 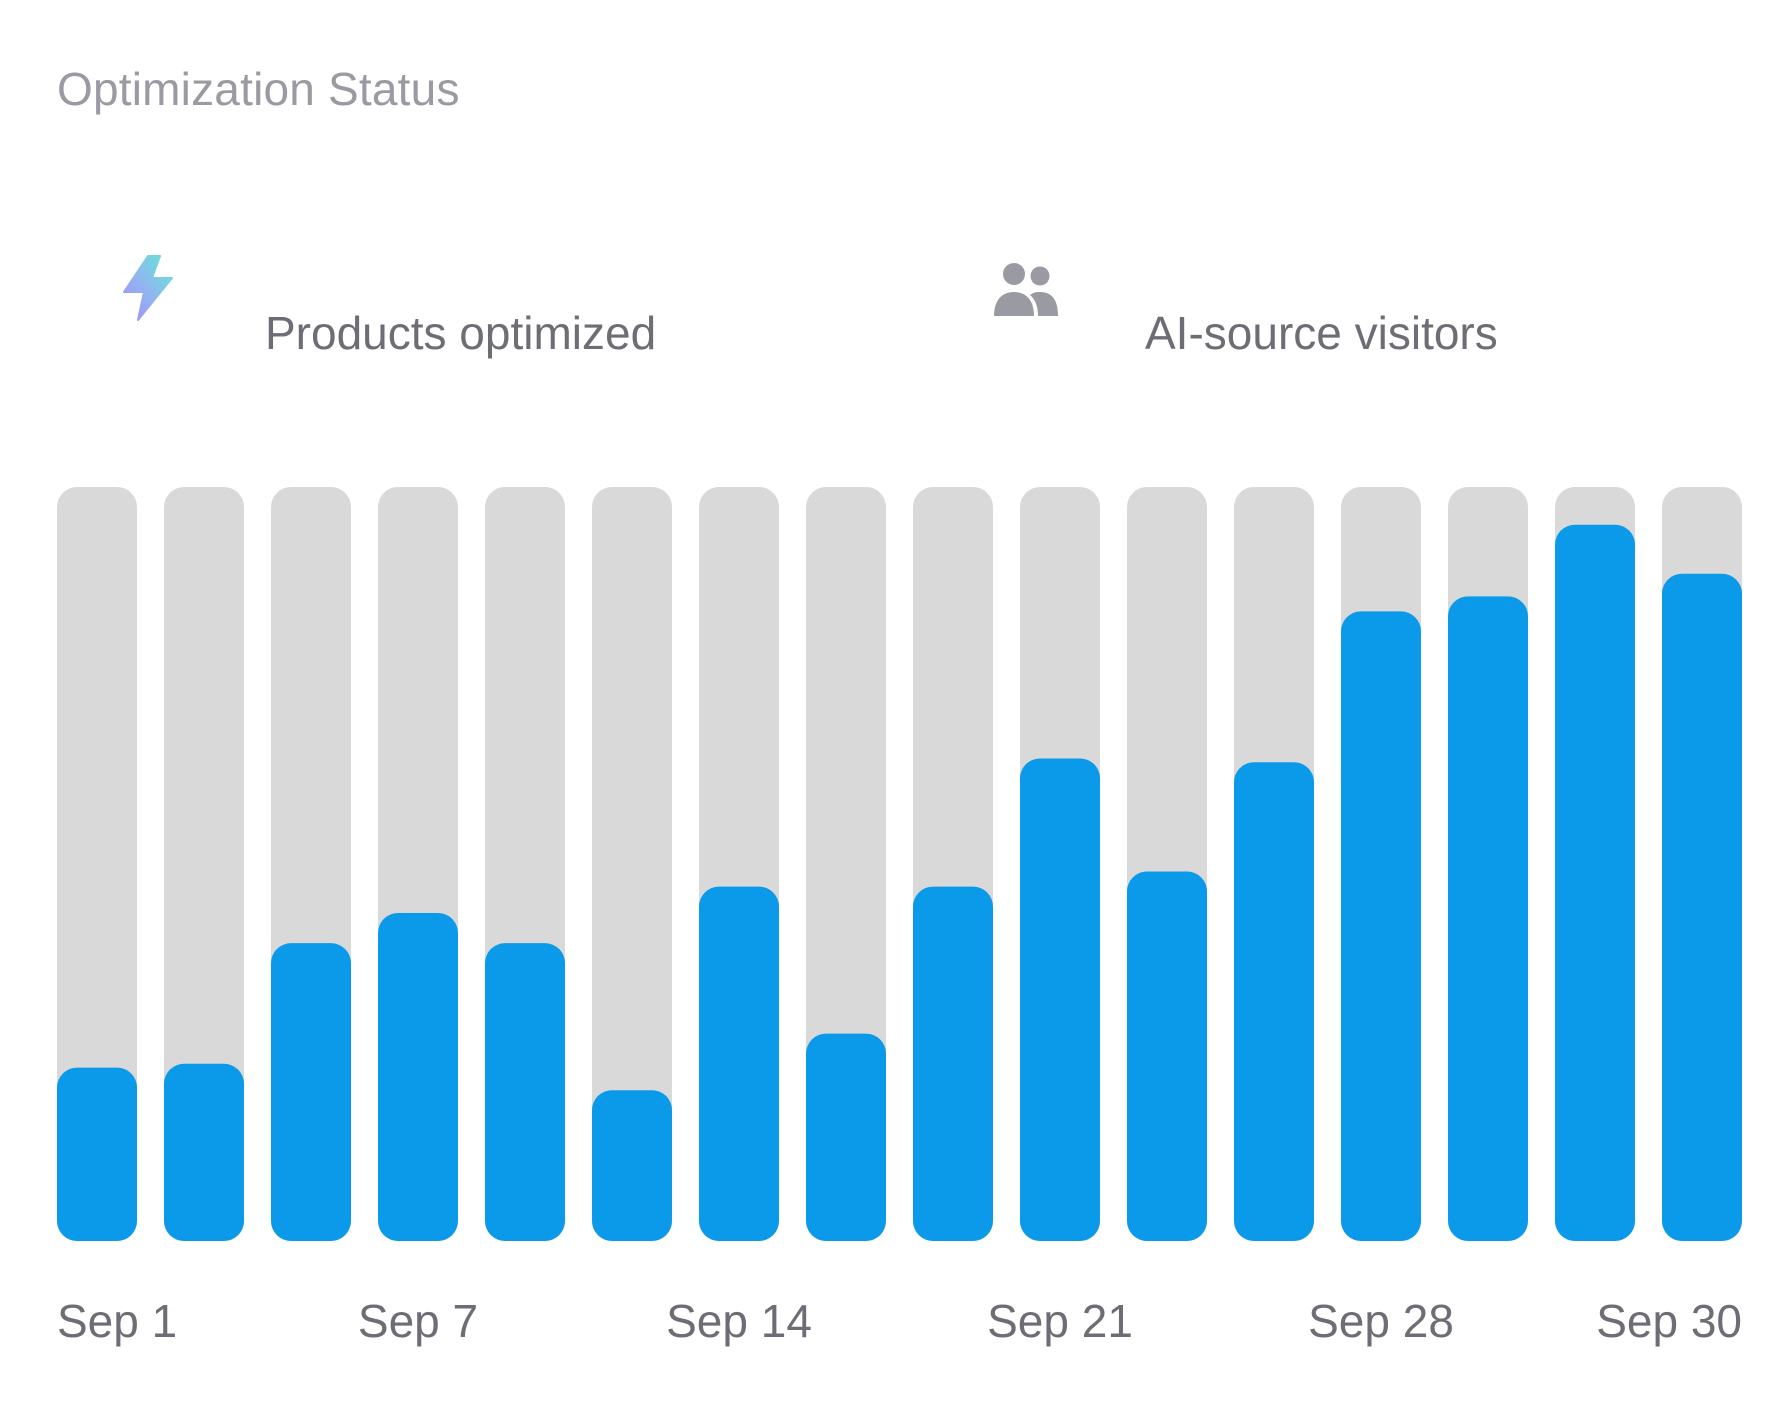 I want to click on legend-label-products: Products optimized, so click(x=461, y=333).